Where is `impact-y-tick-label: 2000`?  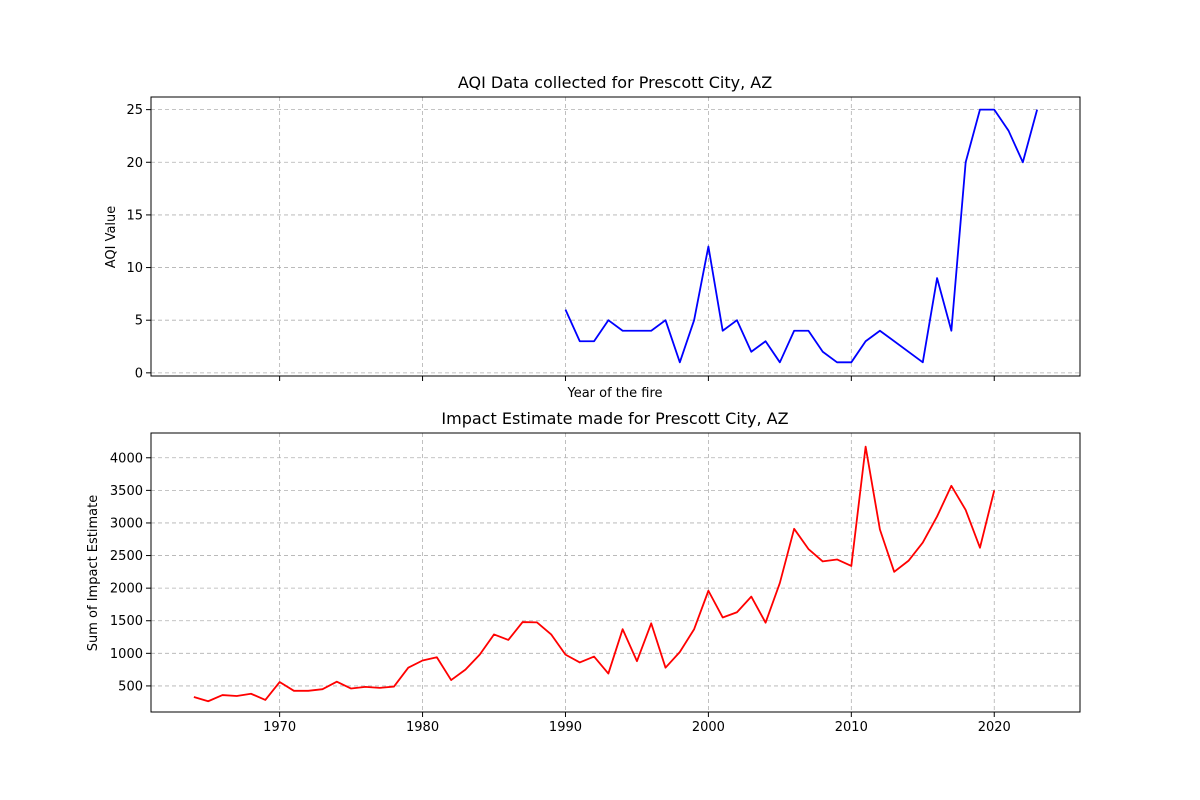
impact-y-tick-label: 2000 is located at coordinates (126, 589).